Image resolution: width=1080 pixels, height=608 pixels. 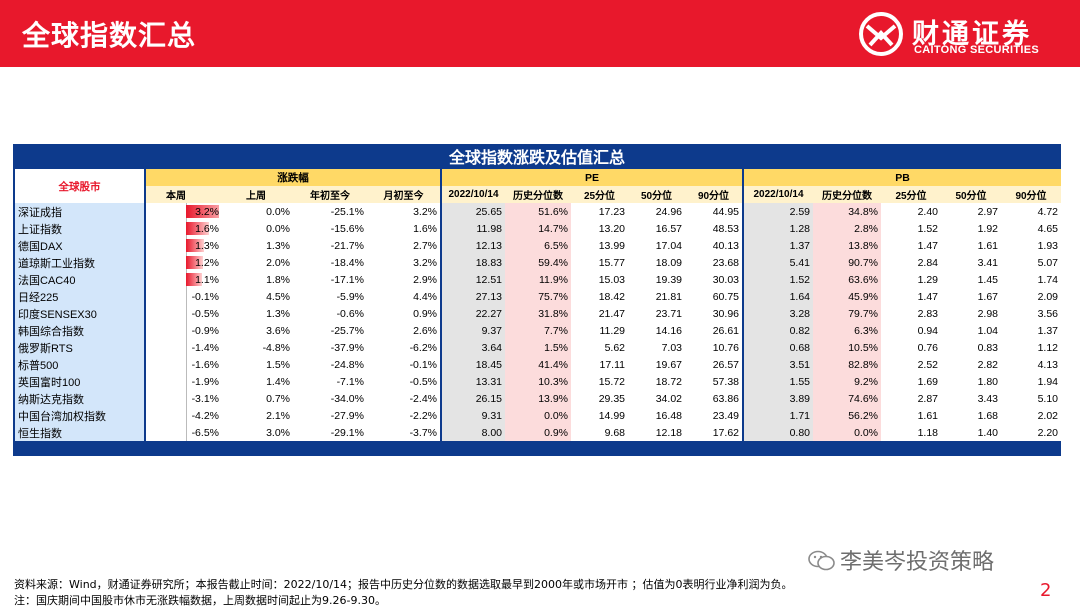 I want to click on wechat-watermark: 李美岑投资策略, so click(x=901, y=560).